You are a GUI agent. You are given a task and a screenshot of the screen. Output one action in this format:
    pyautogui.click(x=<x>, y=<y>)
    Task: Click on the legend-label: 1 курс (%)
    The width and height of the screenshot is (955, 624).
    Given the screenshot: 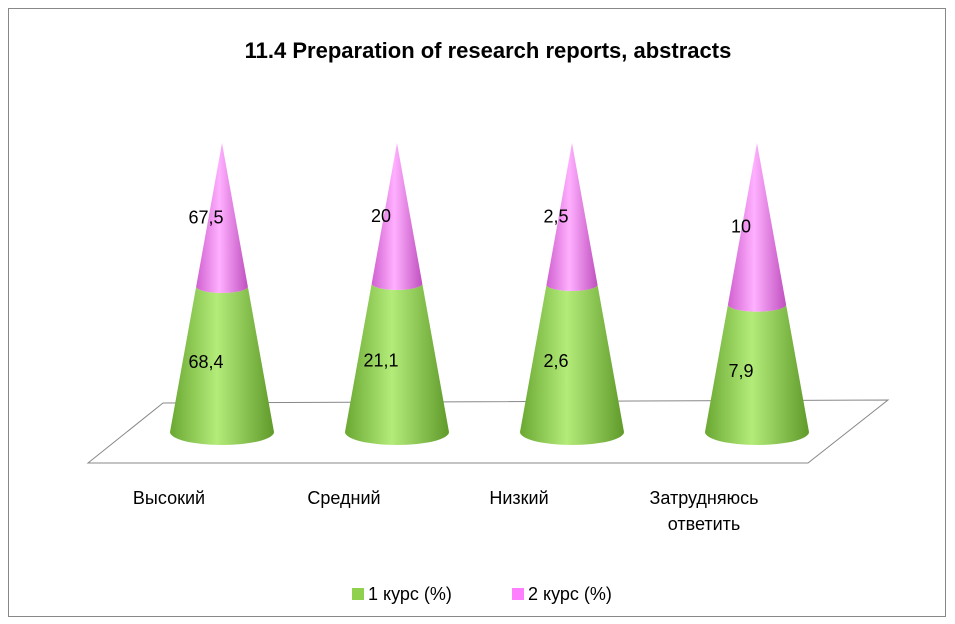 What is the action you would take?
    pyautogui.click(x=410, y=594)
    